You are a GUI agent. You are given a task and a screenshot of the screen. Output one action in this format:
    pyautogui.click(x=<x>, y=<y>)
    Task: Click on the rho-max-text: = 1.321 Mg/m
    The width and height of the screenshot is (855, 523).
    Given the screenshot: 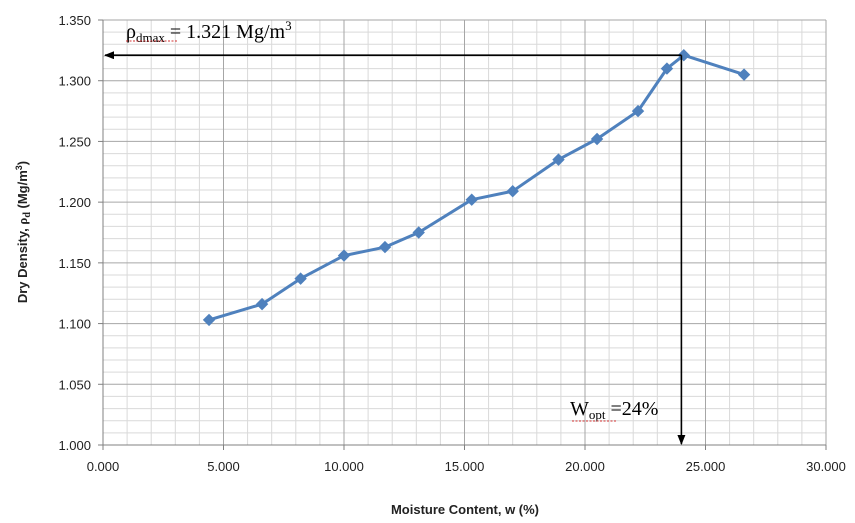 What is the action you would take?
    pyautogui.click(x=225, y=32)
    